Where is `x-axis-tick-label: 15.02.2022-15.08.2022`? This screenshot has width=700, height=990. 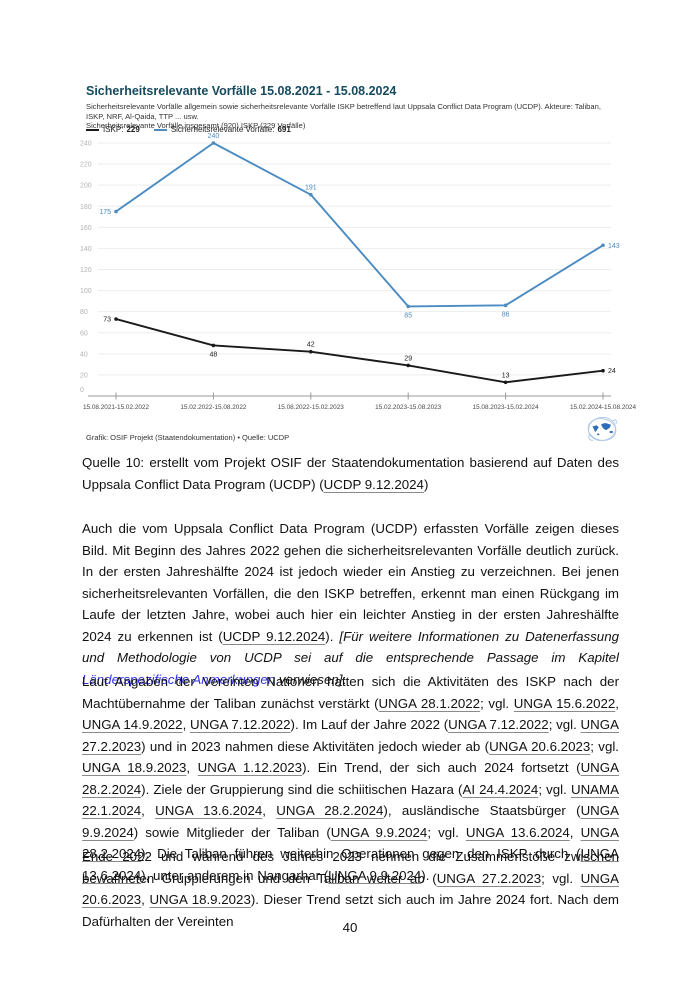
x-axis-tick-label: 15.02.2022-15.08.2022 is located at coordinates (213, 407).